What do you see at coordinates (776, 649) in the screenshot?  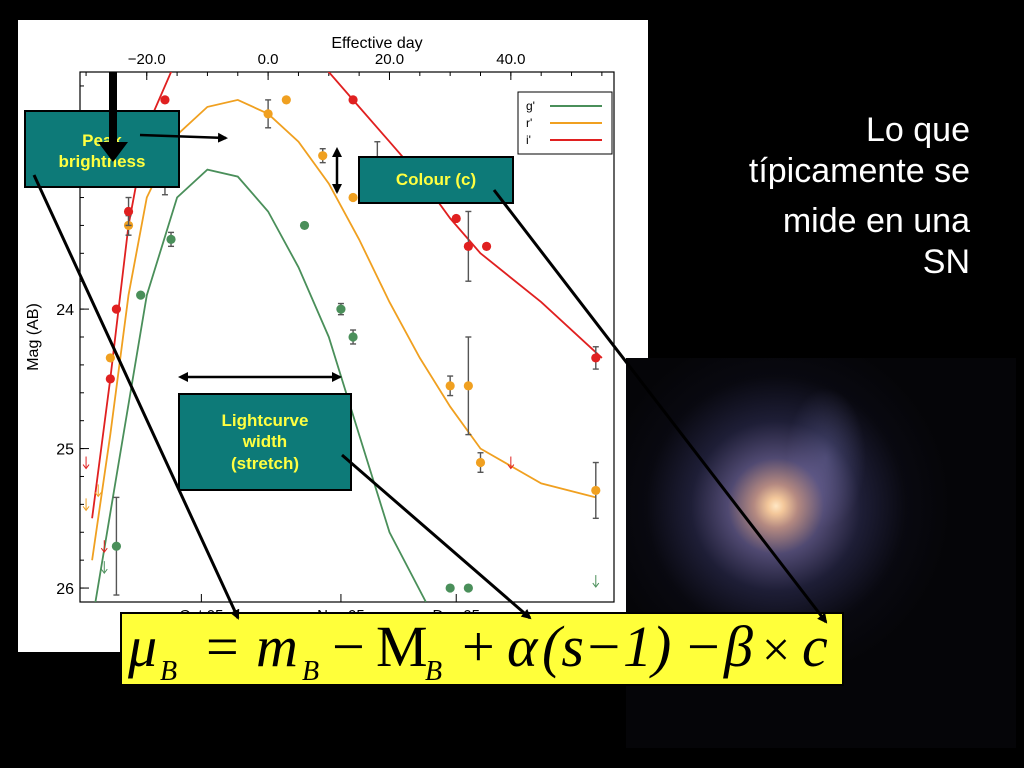 I see `eq-times: ×` at bounding box center [776, 649].